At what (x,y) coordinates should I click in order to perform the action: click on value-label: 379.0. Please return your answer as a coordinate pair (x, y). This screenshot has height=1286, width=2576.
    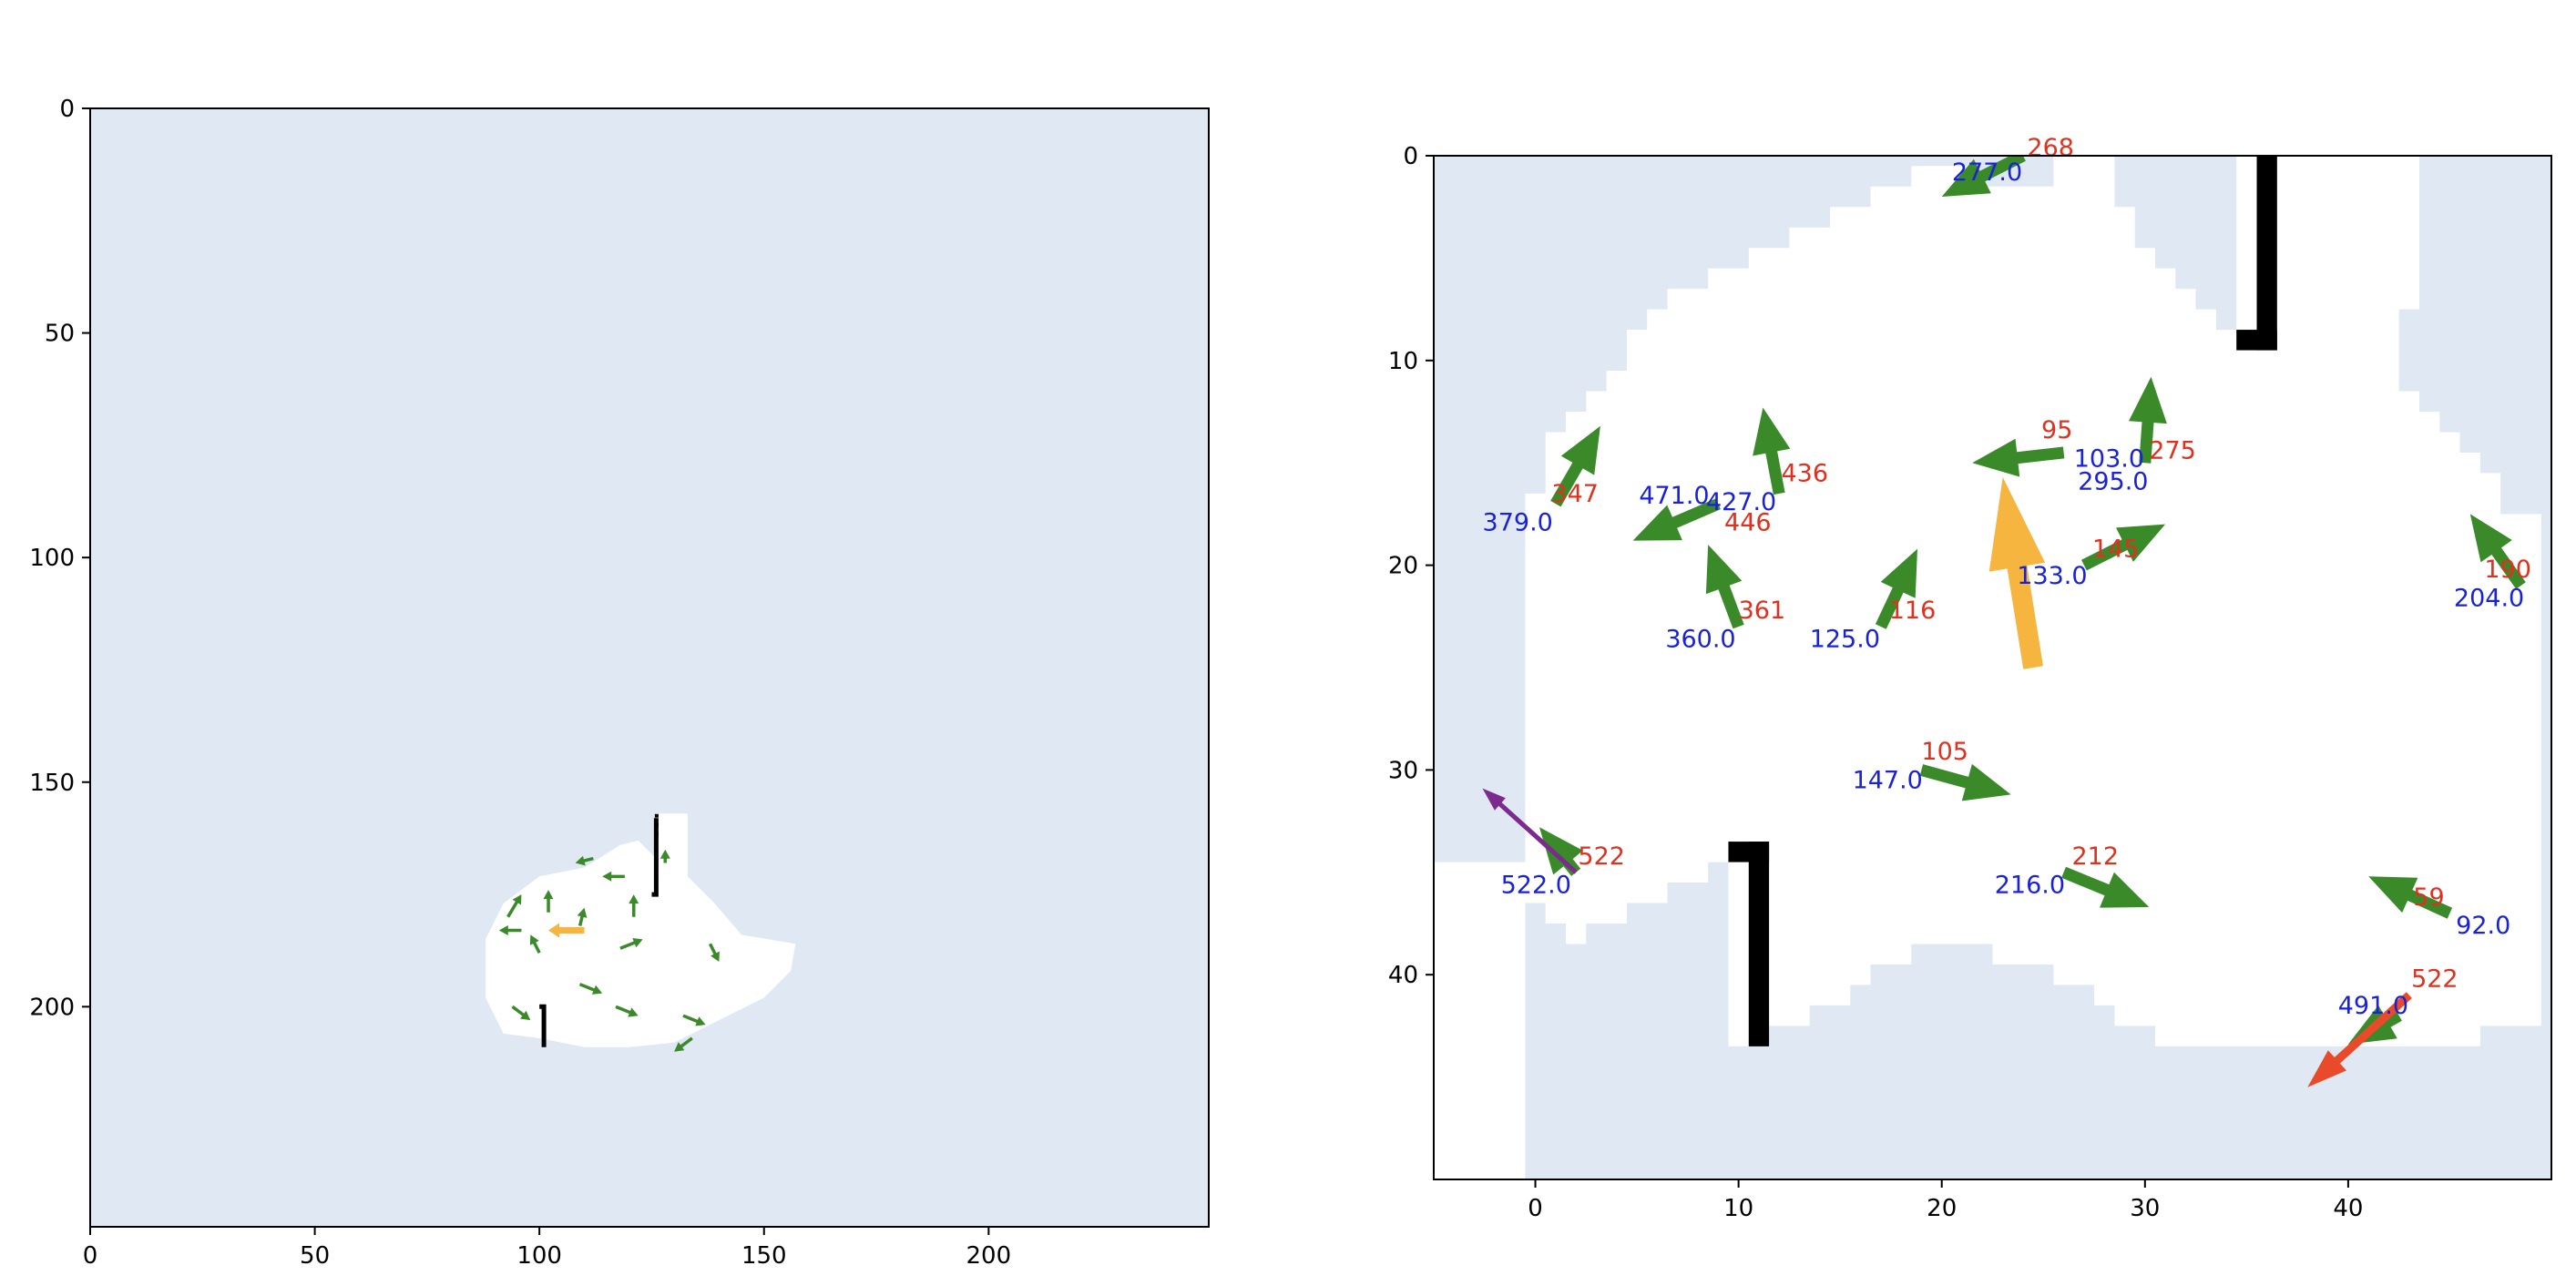
    Looking at the image, I should click on (1518, 522).